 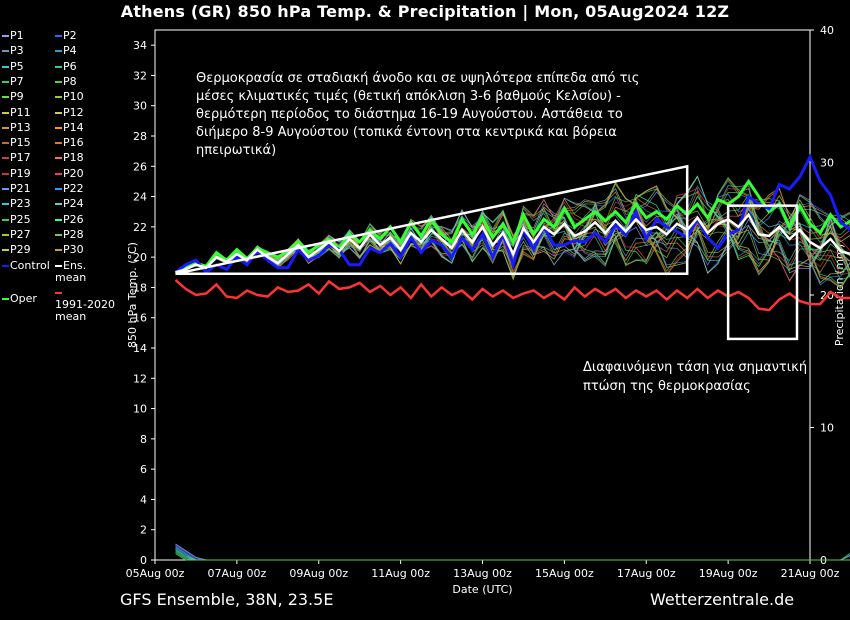 What do you see at coordinates (20, 204) in the screenshot?
I see `legend-label: P23` at bounding box center [20, 204].